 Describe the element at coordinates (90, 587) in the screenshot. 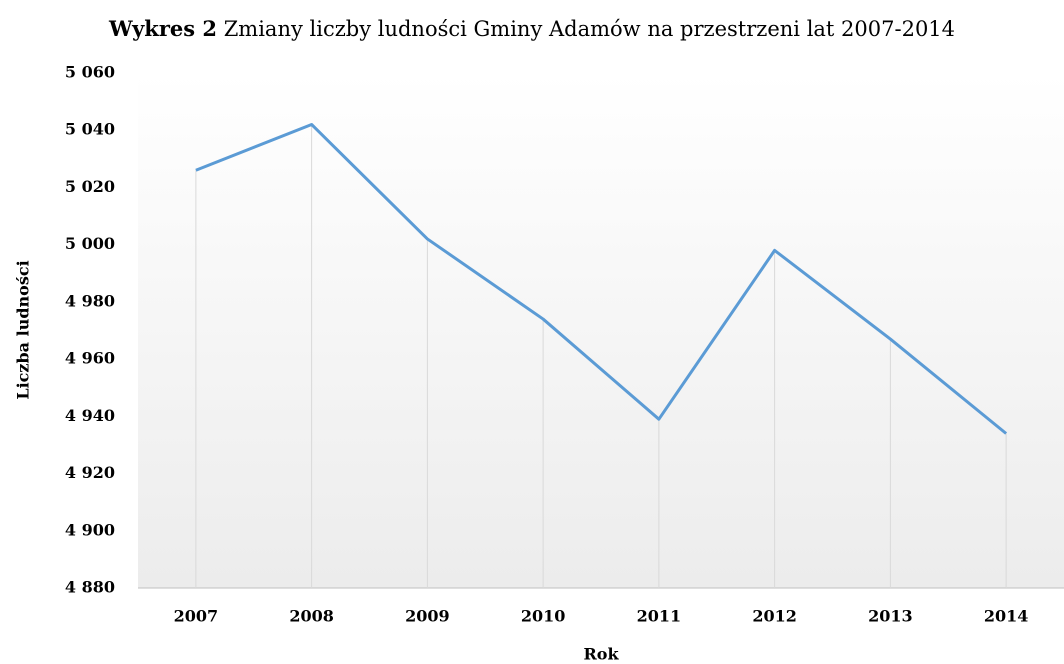

I see `y-tick-label: 4 880` at that location.